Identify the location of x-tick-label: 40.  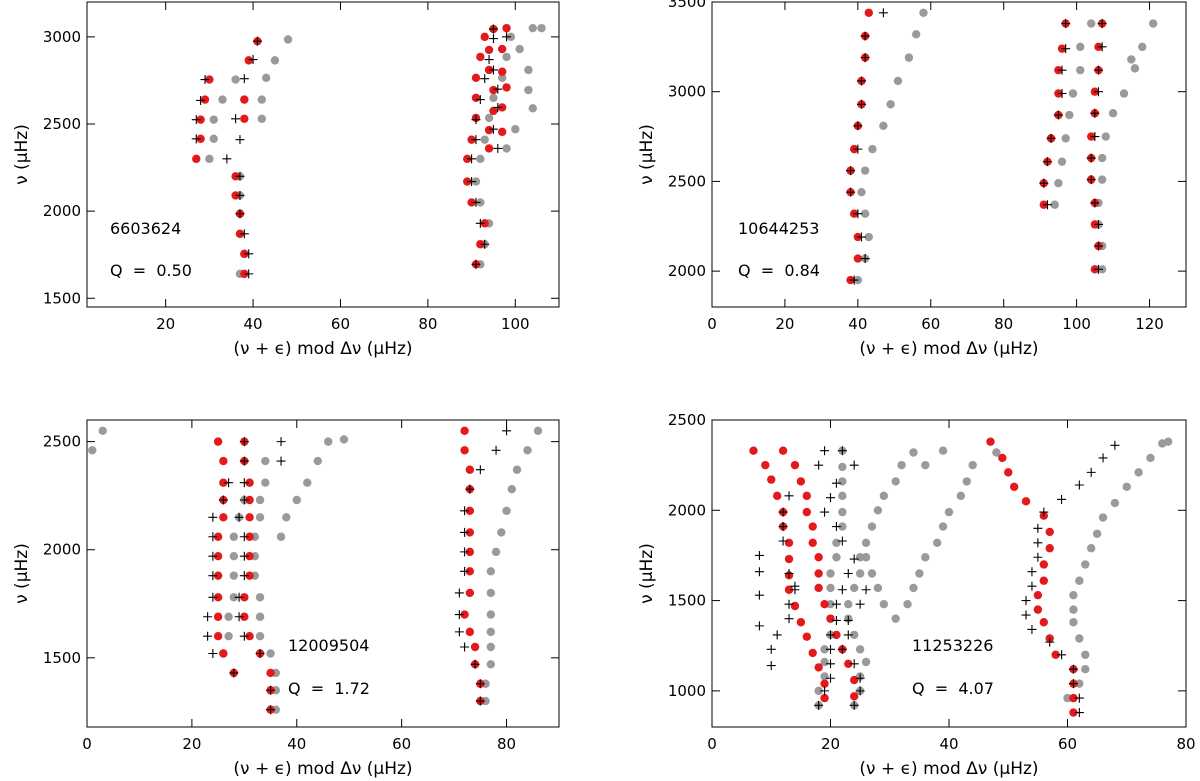
(948, 744).